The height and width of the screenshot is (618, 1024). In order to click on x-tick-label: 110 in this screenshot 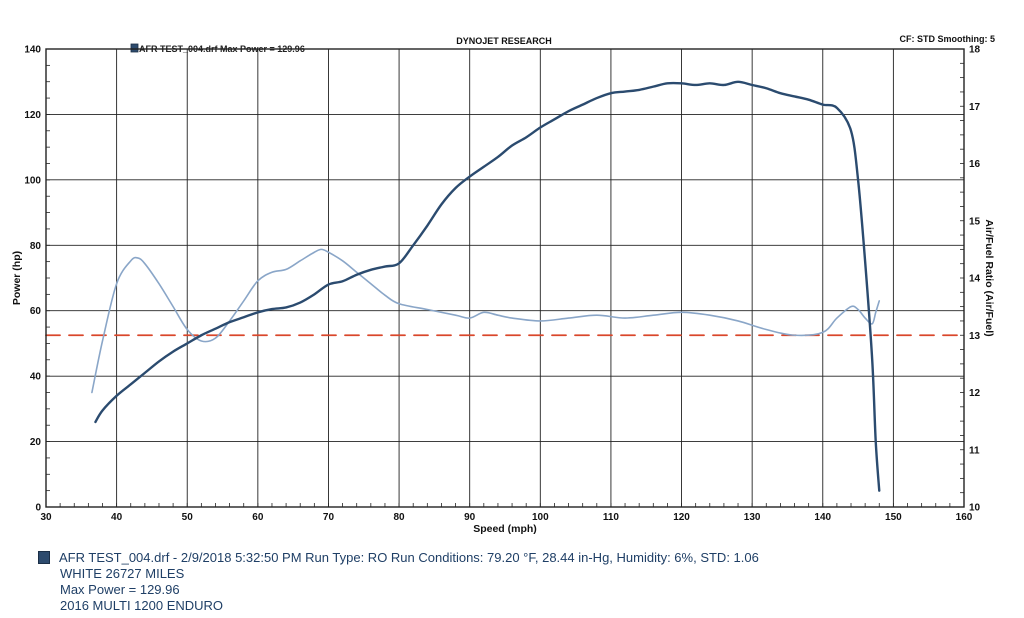, I will do `click(611, 517)`.